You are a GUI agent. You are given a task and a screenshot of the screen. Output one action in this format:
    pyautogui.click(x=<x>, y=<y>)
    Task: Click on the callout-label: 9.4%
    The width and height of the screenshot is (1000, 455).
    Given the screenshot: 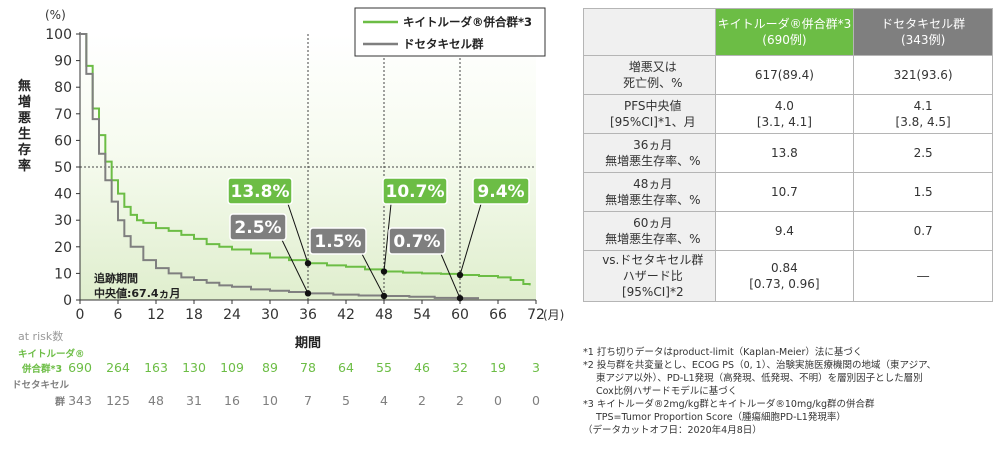 What is the action you would take?
    pyautogui.click(x=500, y=192)
    